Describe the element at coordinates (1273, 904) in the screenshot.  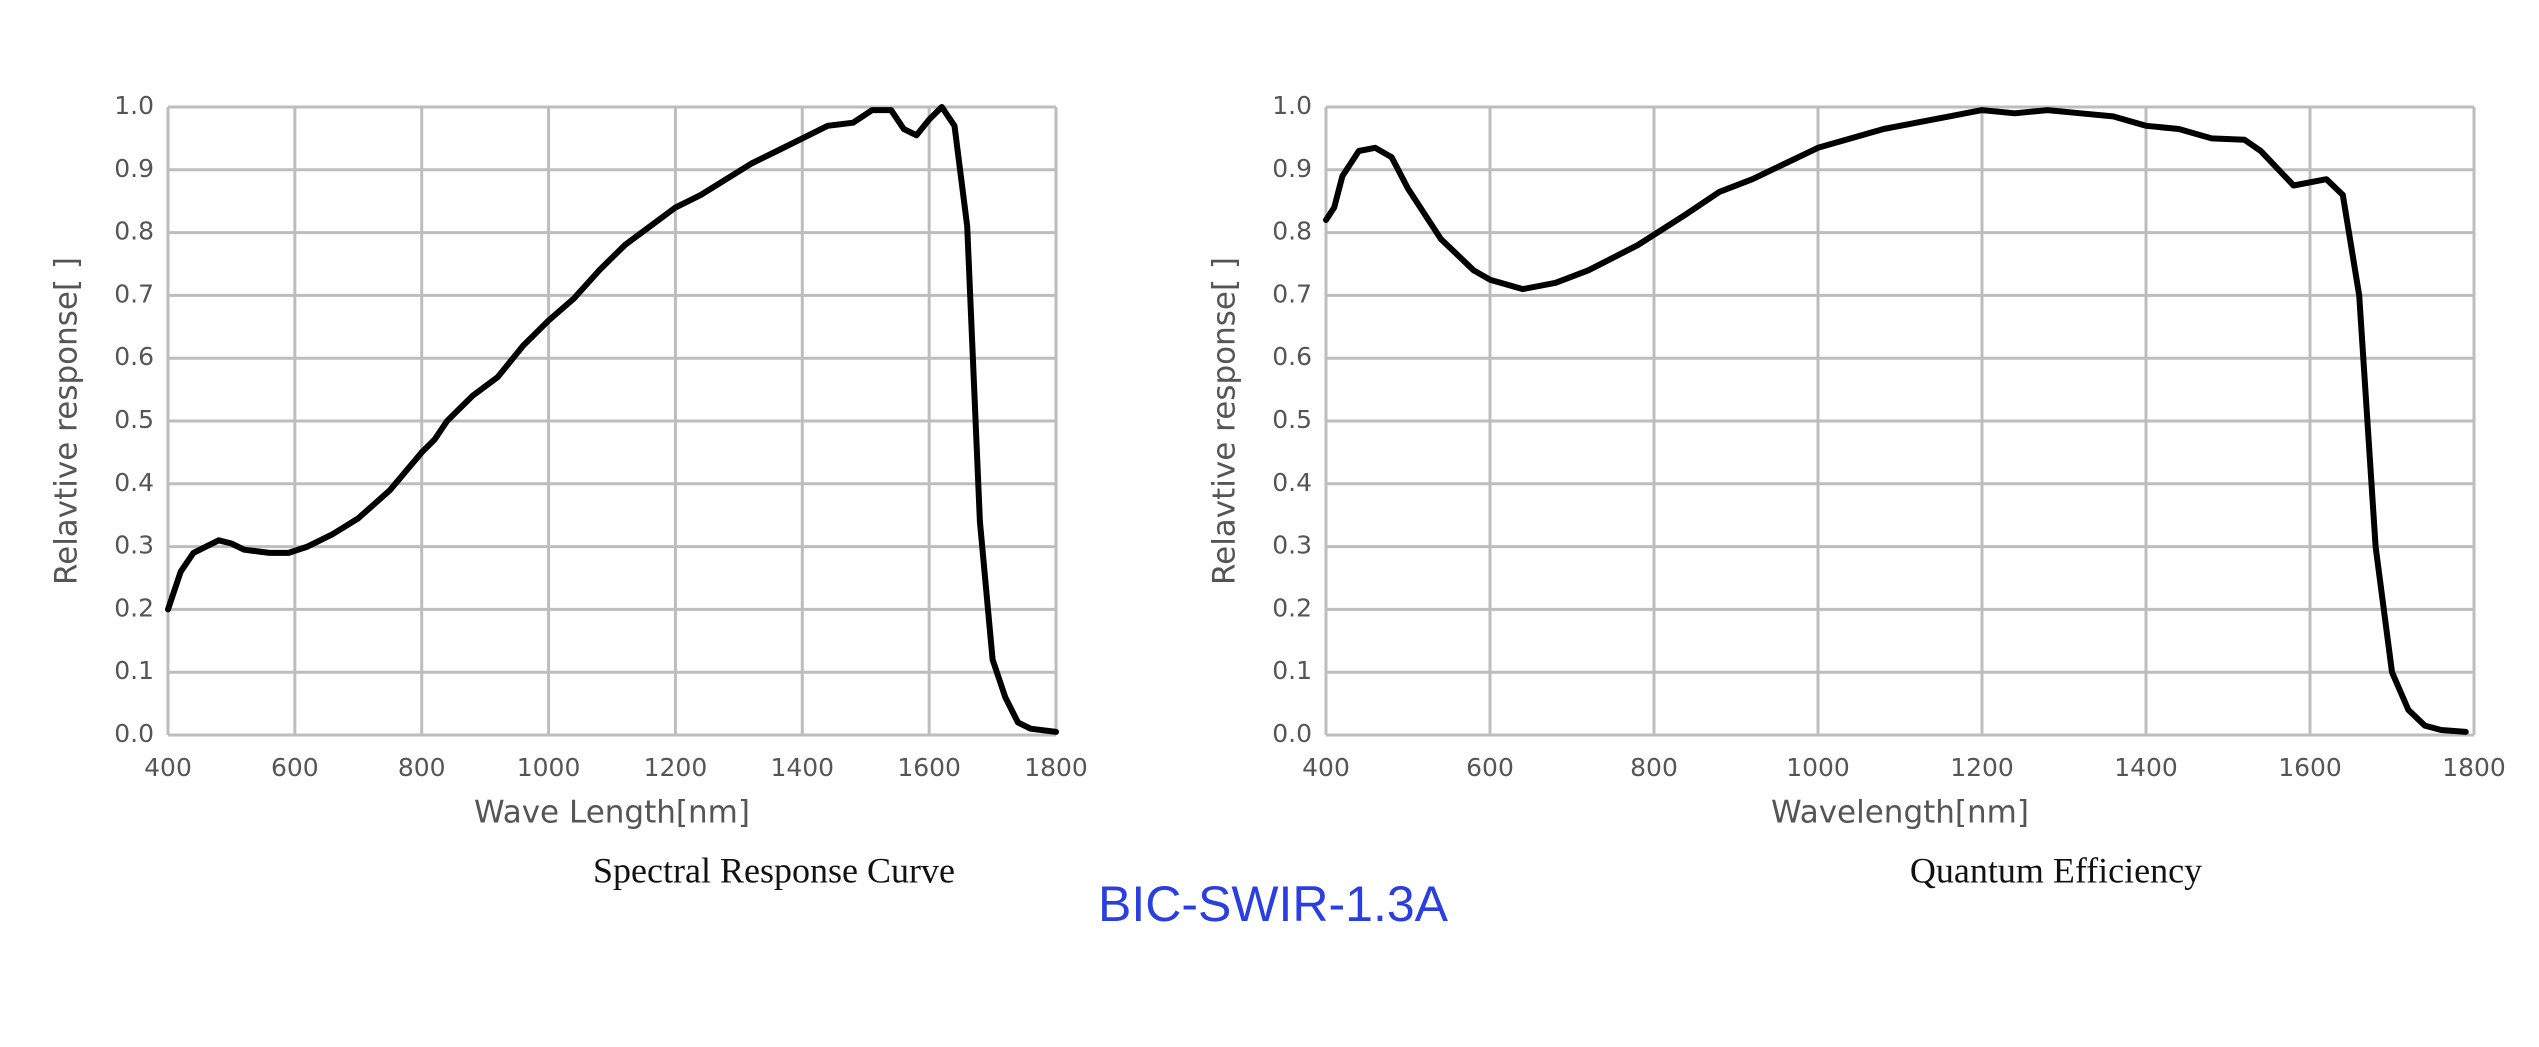
I see `product-label: BIC-SWIR-1.3A` at that location.